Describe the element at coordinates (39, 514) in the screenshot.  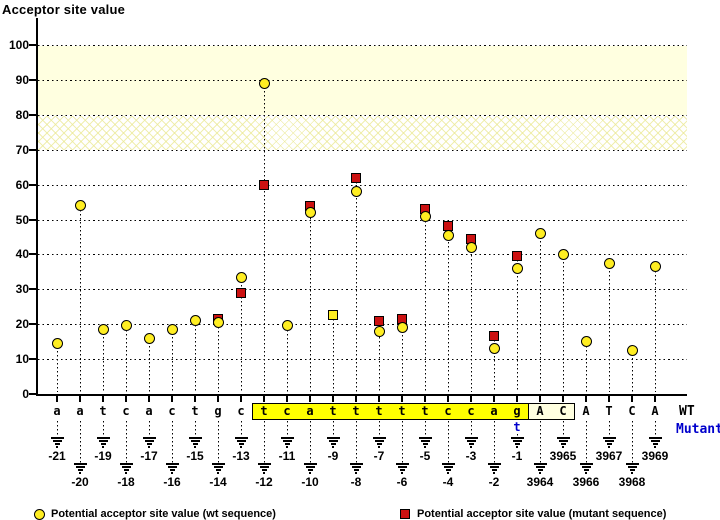
I see `wt-circle-icon` at that location.